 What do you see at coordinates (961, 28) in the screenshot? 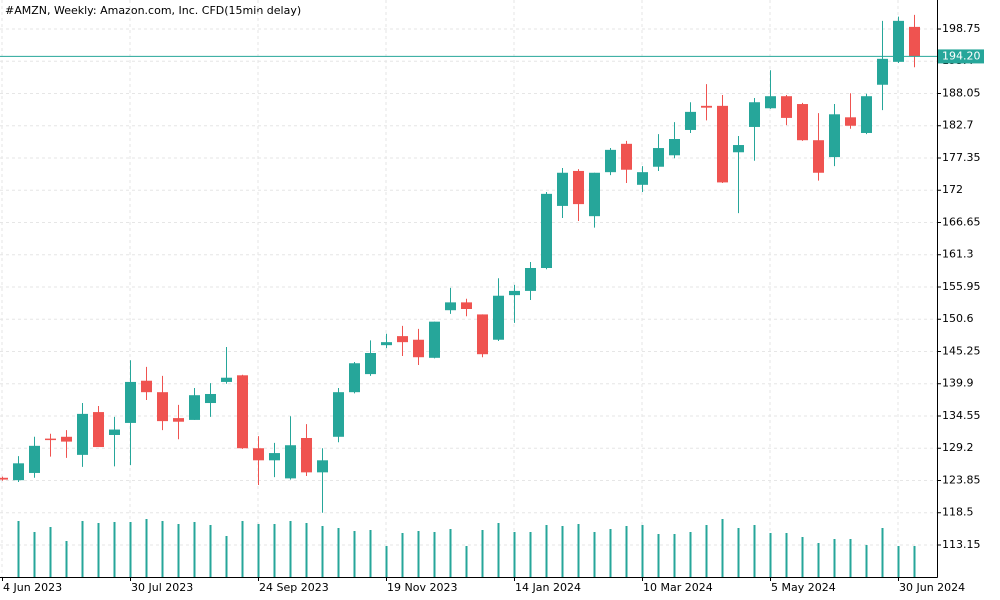
I see `y-tick-label: 198.75` at bounding box center [961, 28].